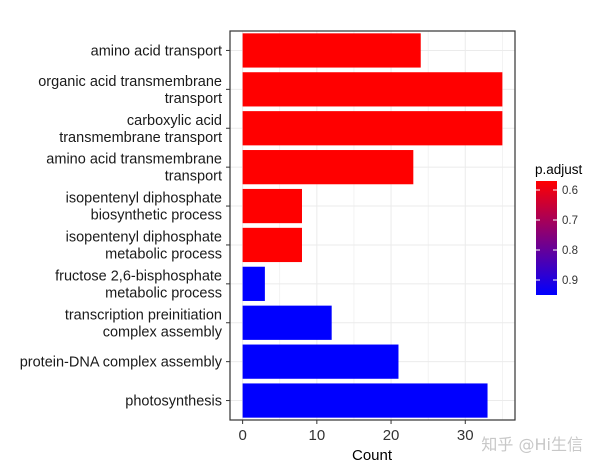 This screenshot has height=470, width=600. I want to click on category-label: protein-DNA complex assembly, so click(121, 363).